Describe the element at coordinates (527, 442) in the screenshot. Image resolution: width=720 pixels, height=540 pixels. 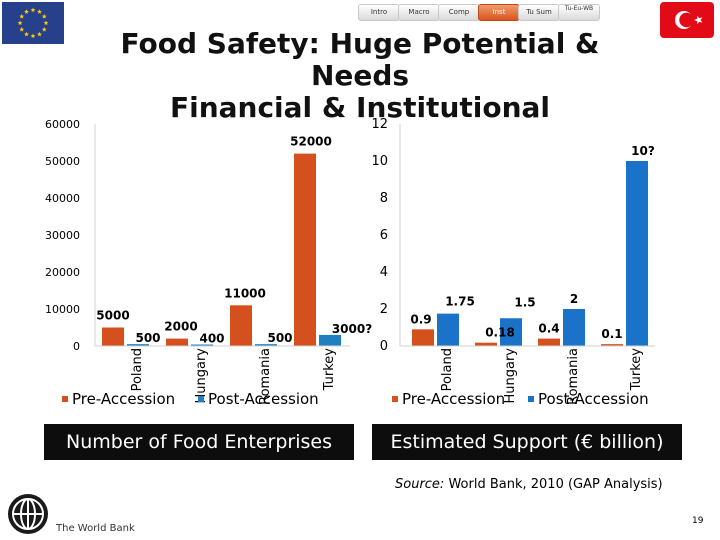
I see `right-chart-title: Estimated Support (€ billion)` at that location.